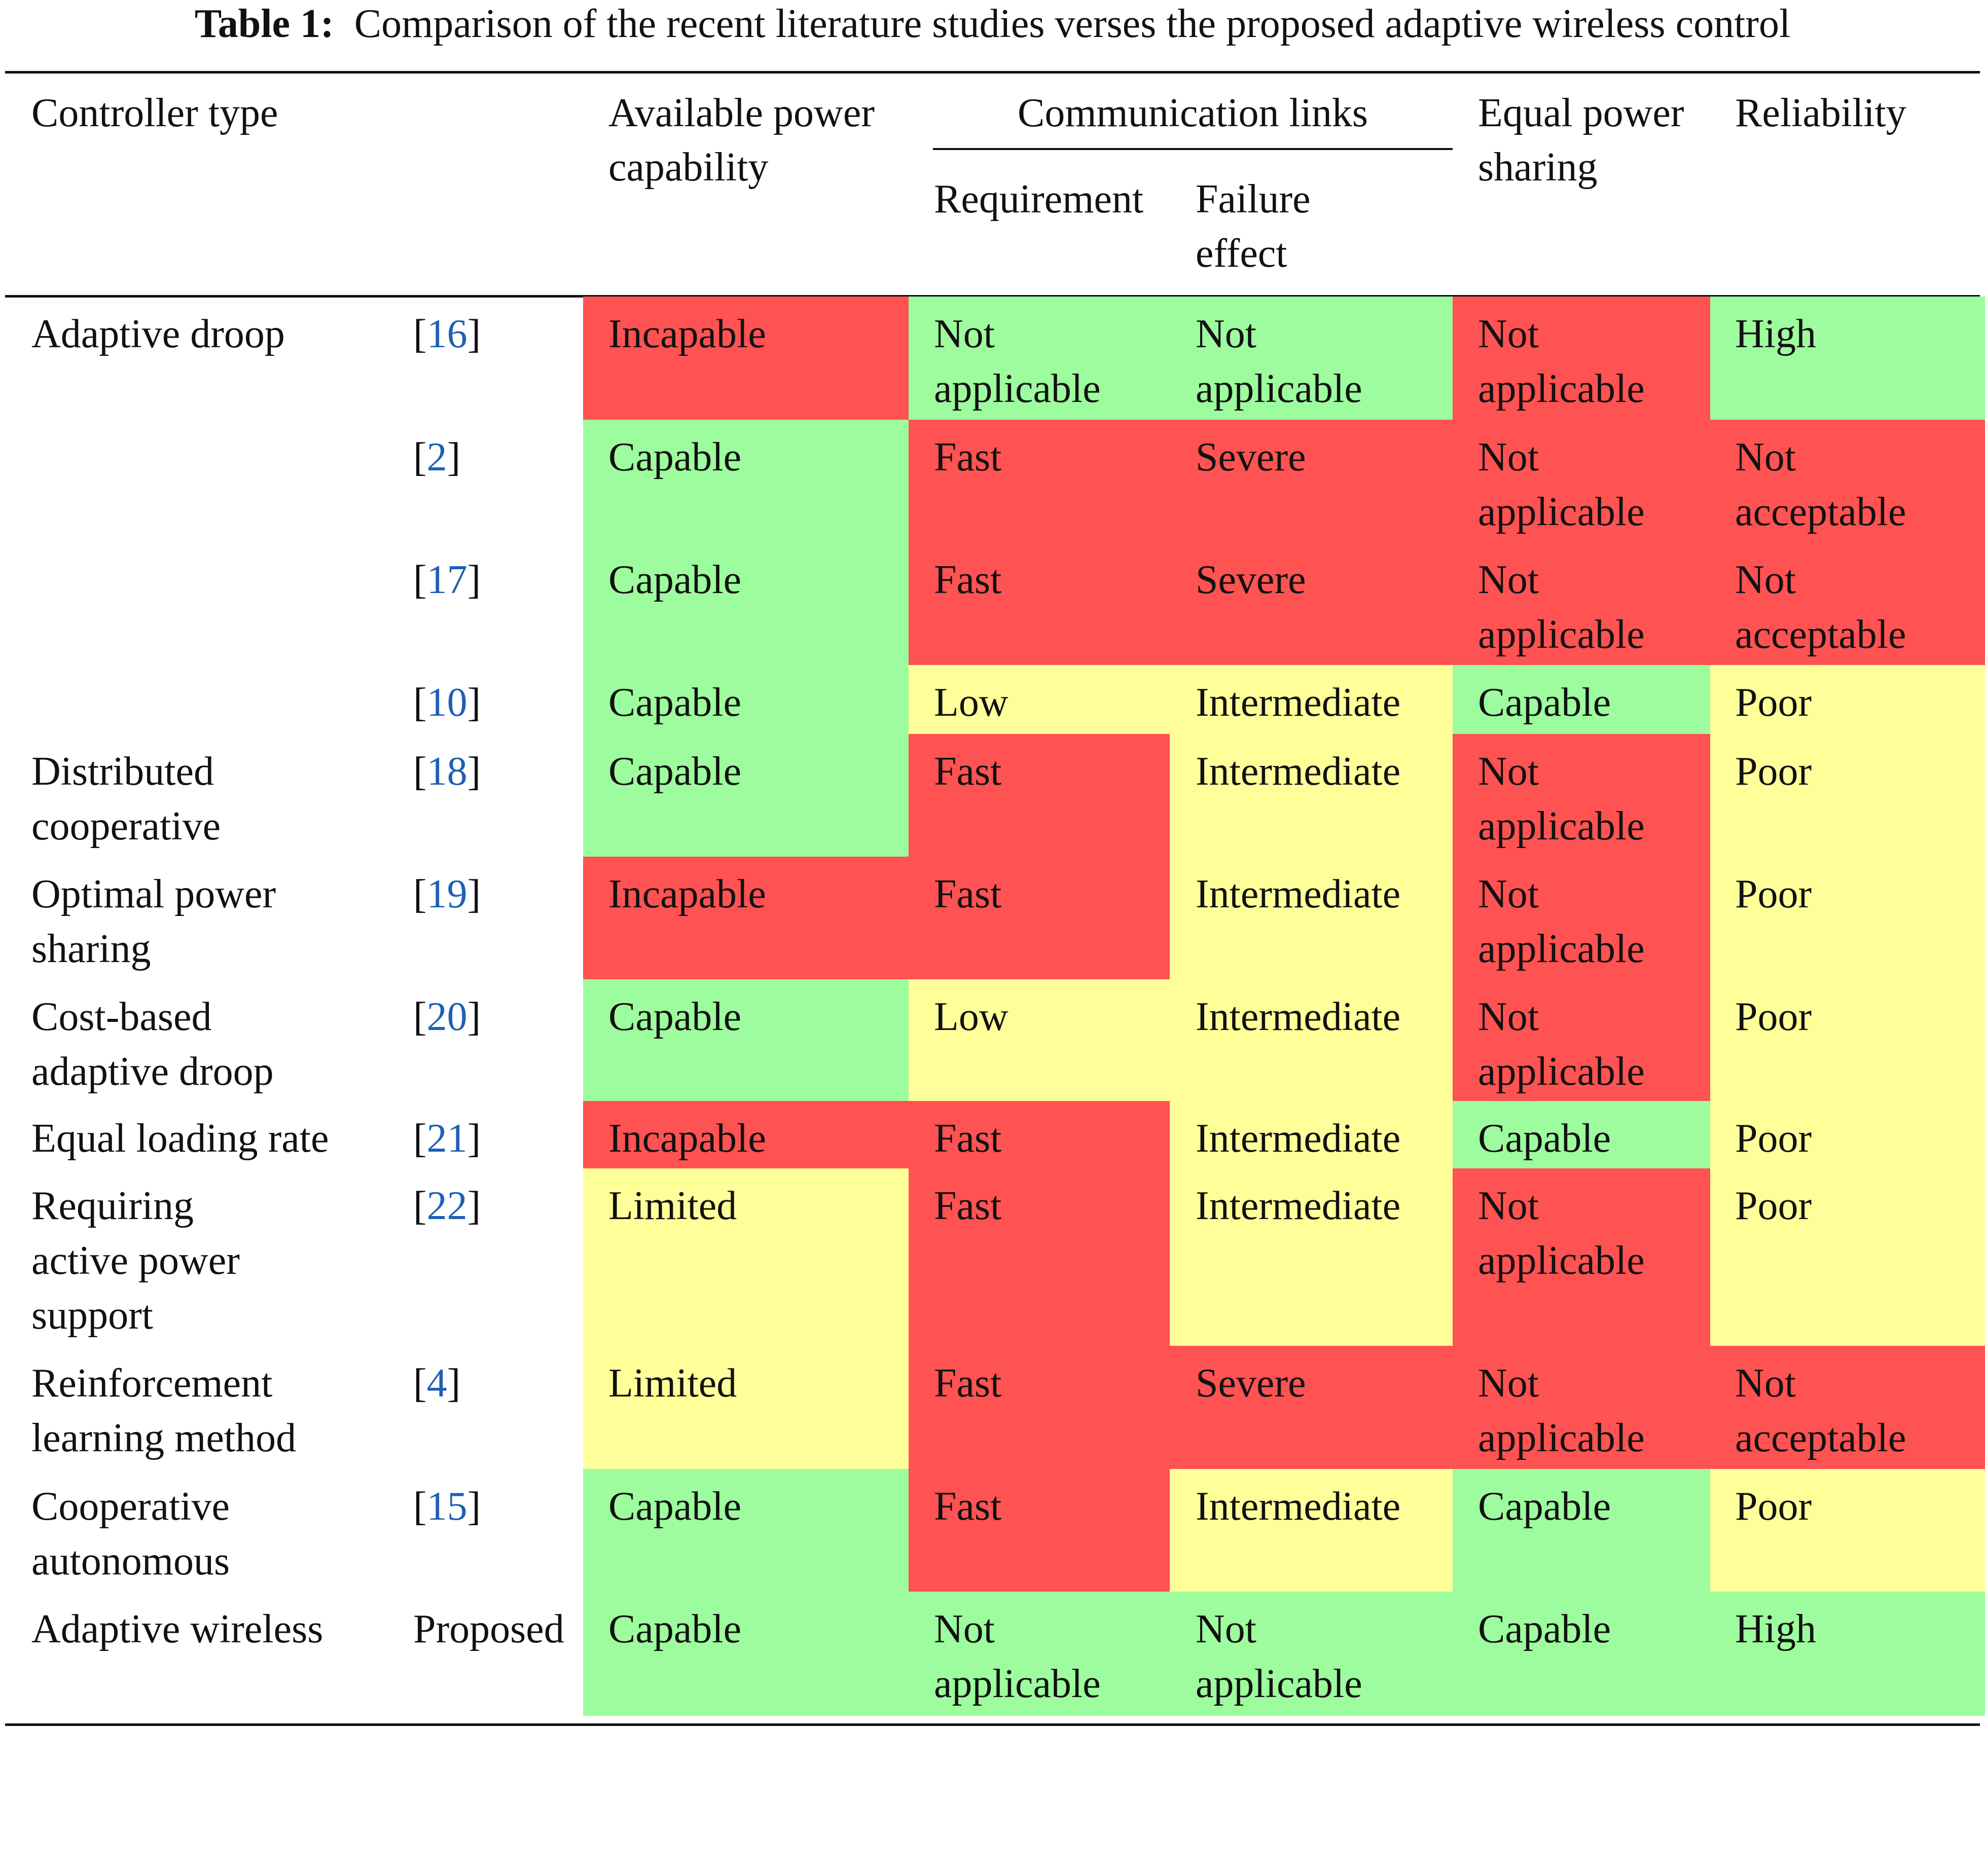 The width and height of the screenshot is (1985, 1876). What do you see at coordinates (1298, 894) in the screenshot?
I see `cell-failure-row-6: Intermediate` at bounding box center [1298, 894].